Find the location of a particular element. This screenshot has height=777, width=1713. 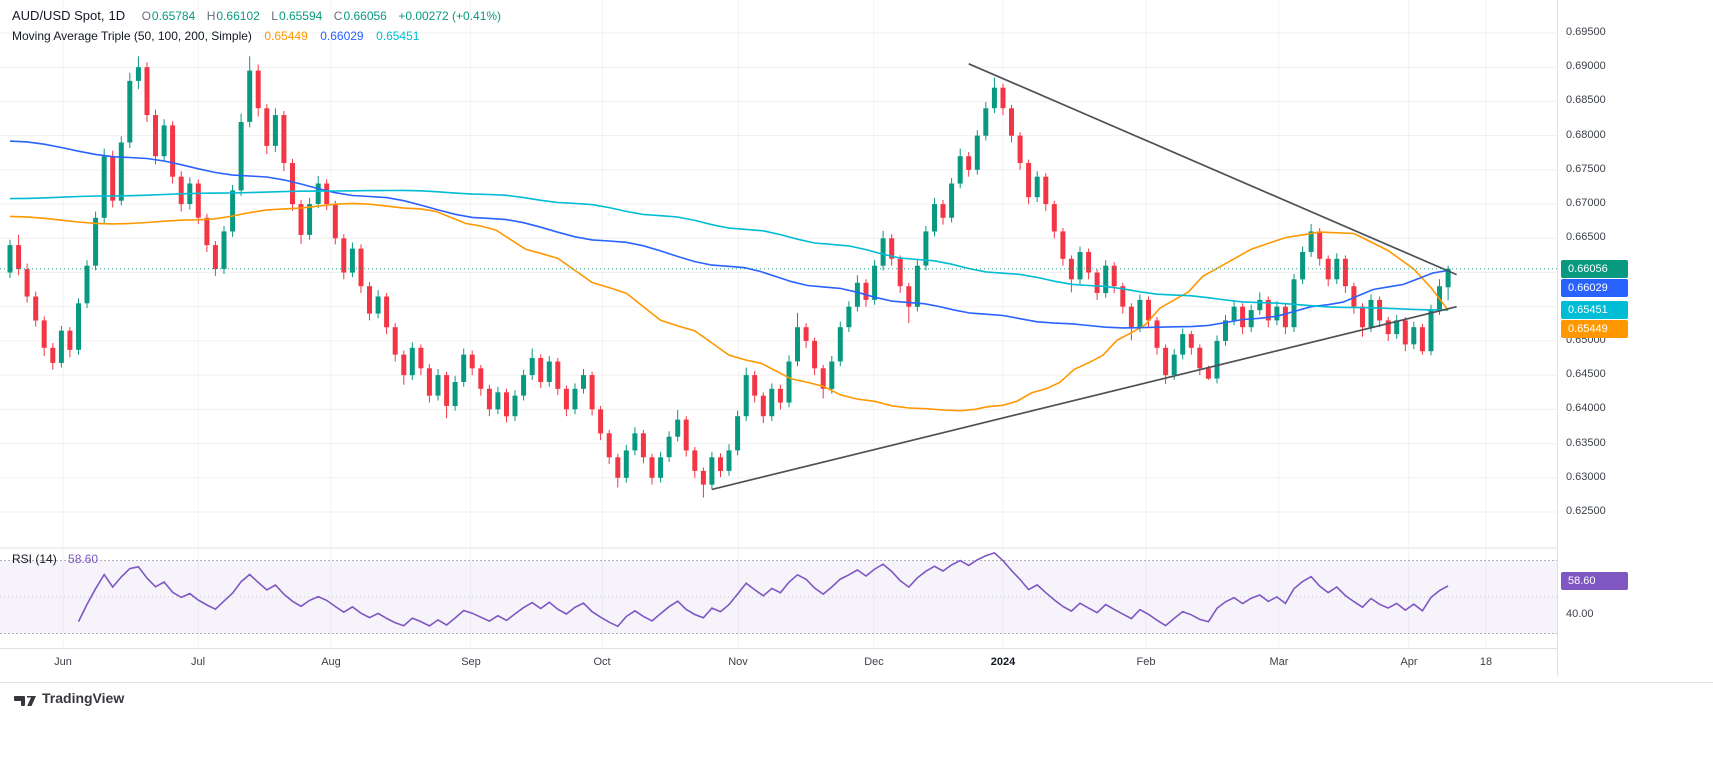

price-tick-label: 0.69000 is located at coordinates (1586, 66).